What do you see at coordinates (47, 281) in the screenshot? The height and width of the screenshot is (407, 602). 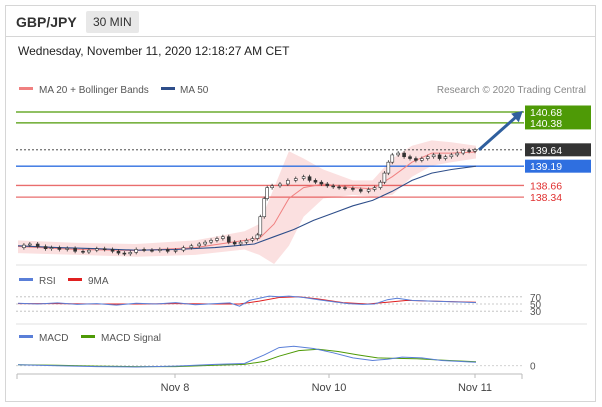 I see `legend-rsi-label: RSI` at bounding box center [47, 281].